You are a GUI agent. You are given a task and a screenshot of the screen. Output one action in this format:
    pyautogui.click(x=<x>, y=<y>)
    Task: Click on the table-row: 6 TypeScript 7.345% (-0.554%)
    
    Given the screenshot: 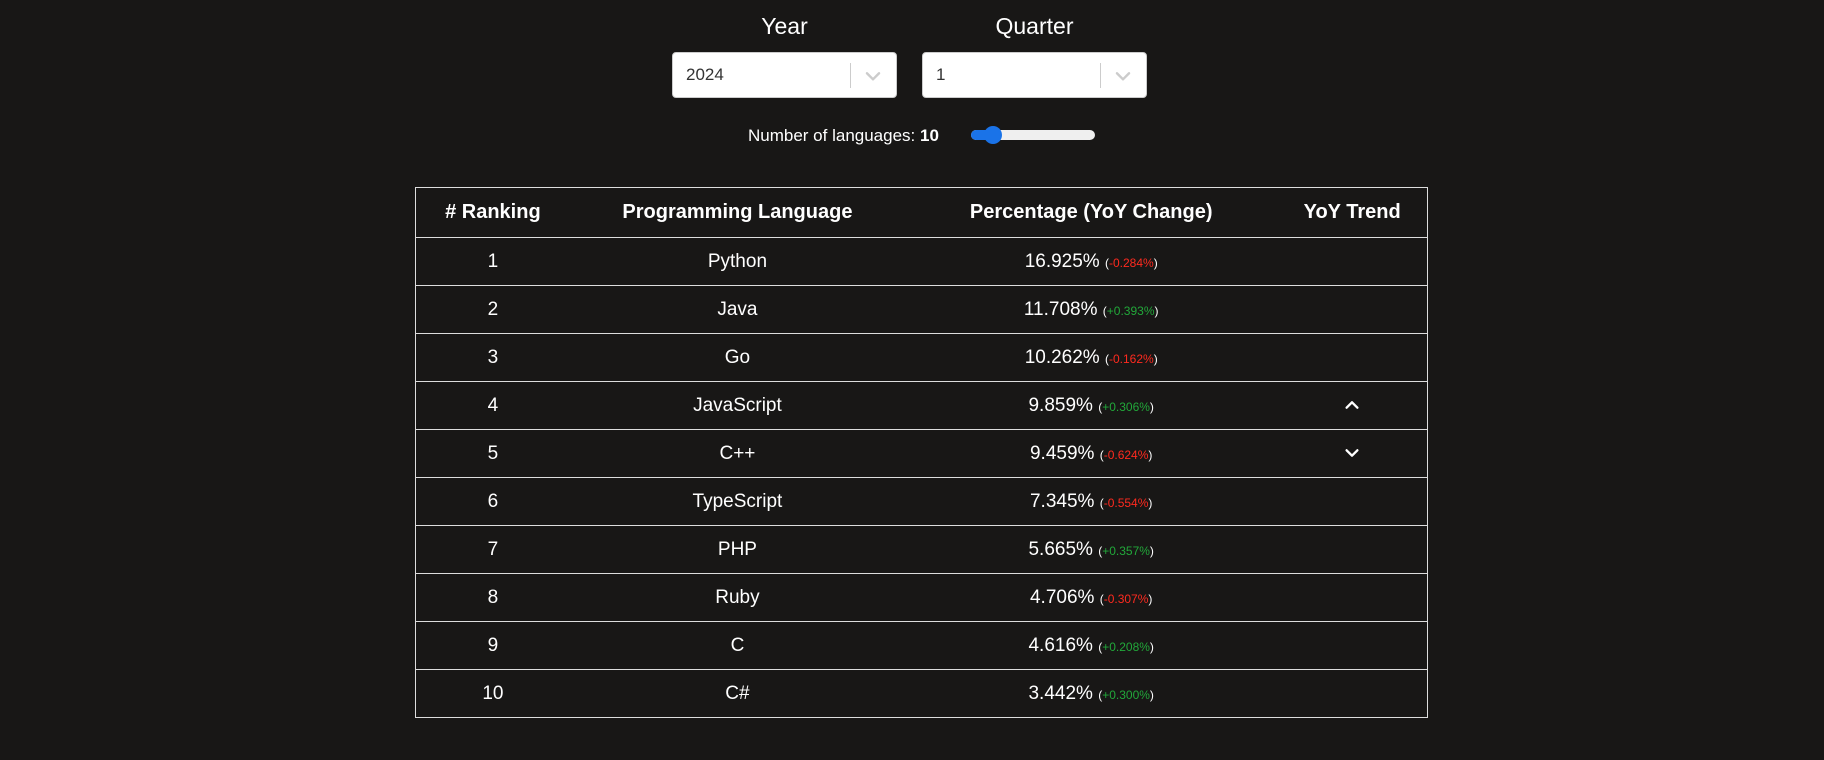 What is the action you would take?
    pyautogui.click(x=921, y=501)
    